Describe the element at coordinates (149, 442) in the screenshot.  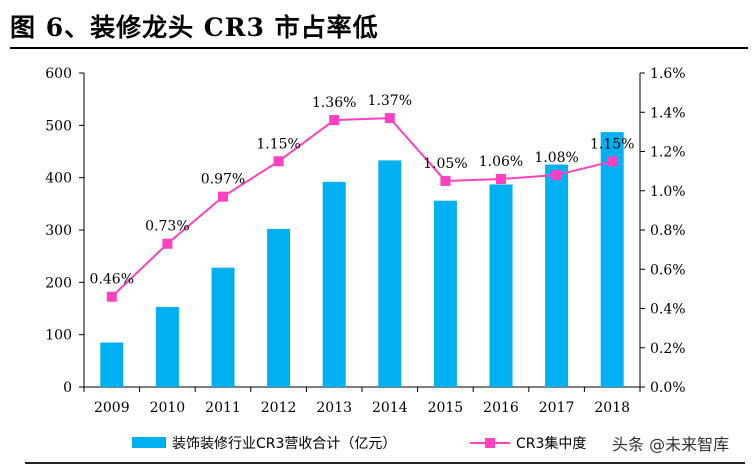
I see `legend-swatch-bars` at that location.